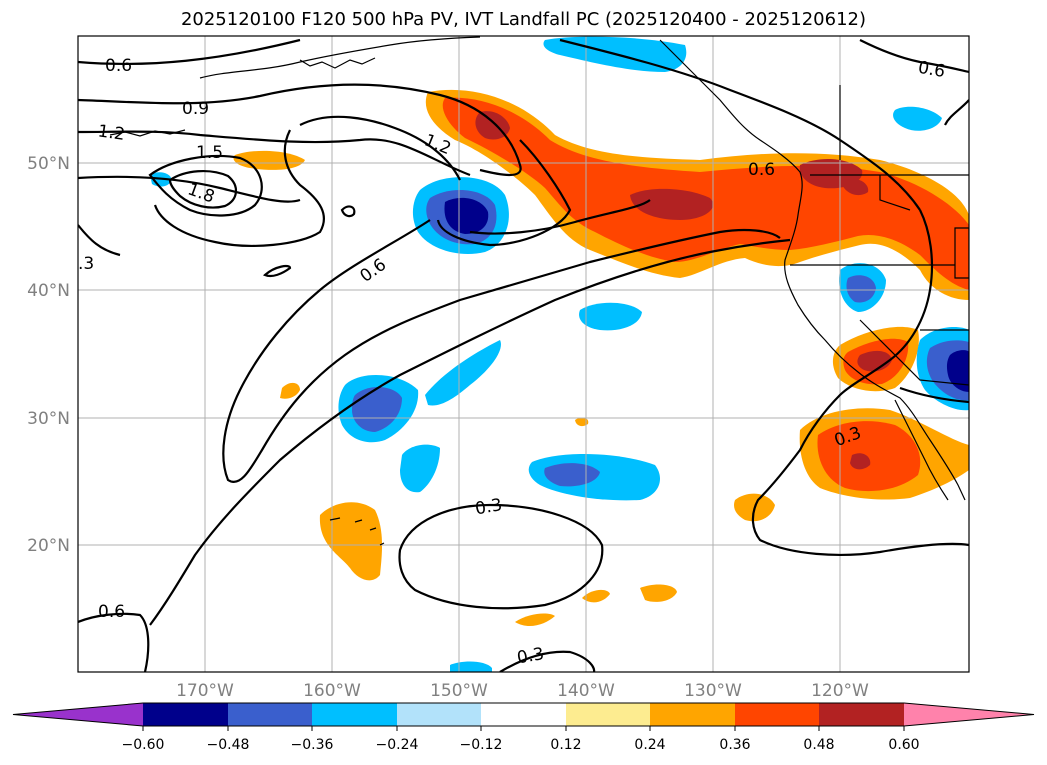  I want to click on latitude-ticks: 50°N 40°N 30°N 20°N, so click(48, 355).